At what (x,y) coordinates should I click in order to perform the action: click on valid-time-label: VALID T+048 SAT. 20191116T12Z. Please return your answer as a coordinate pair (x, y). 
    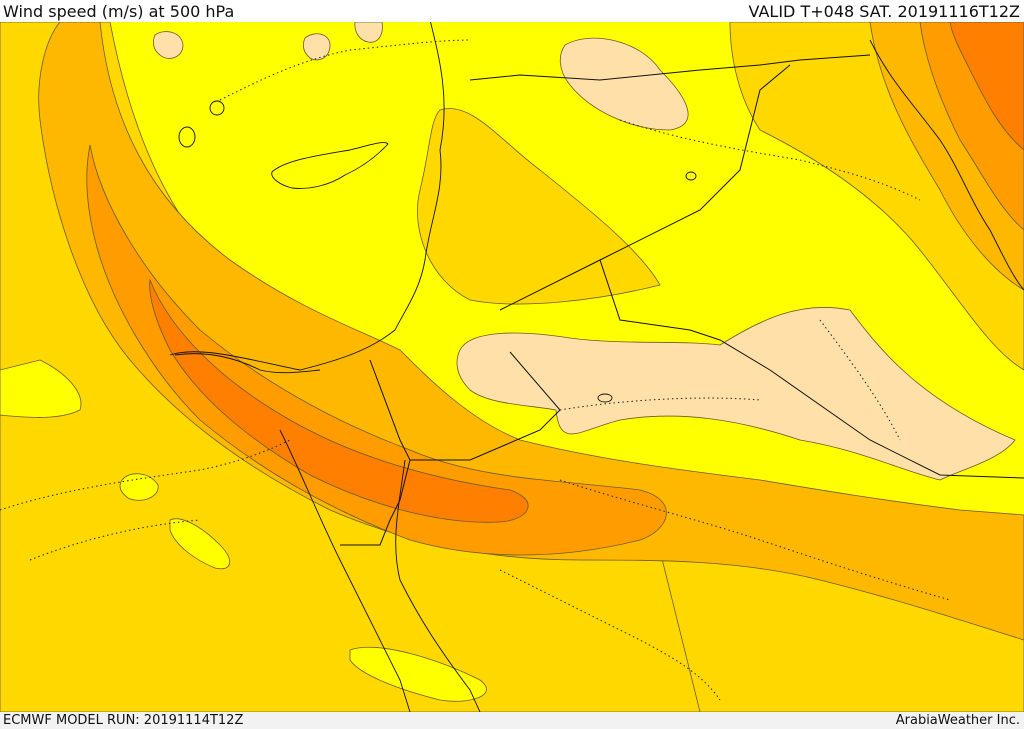
    Looking at the image, I should click on (884, 11).